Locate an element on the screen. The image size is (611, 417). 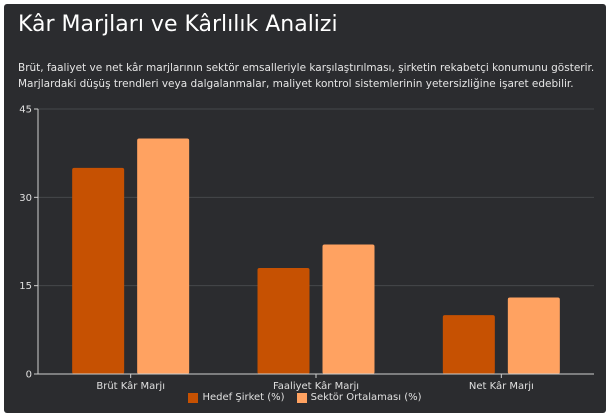
legend-item-target: Hedef Şirket (%) is located at coordinates (236, 398).